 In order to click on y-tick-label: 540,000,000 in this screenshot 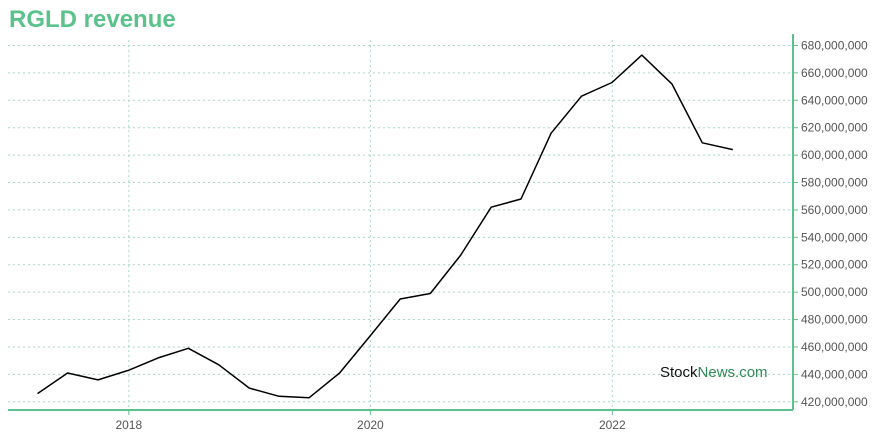, I will do `click(834, 237)`.